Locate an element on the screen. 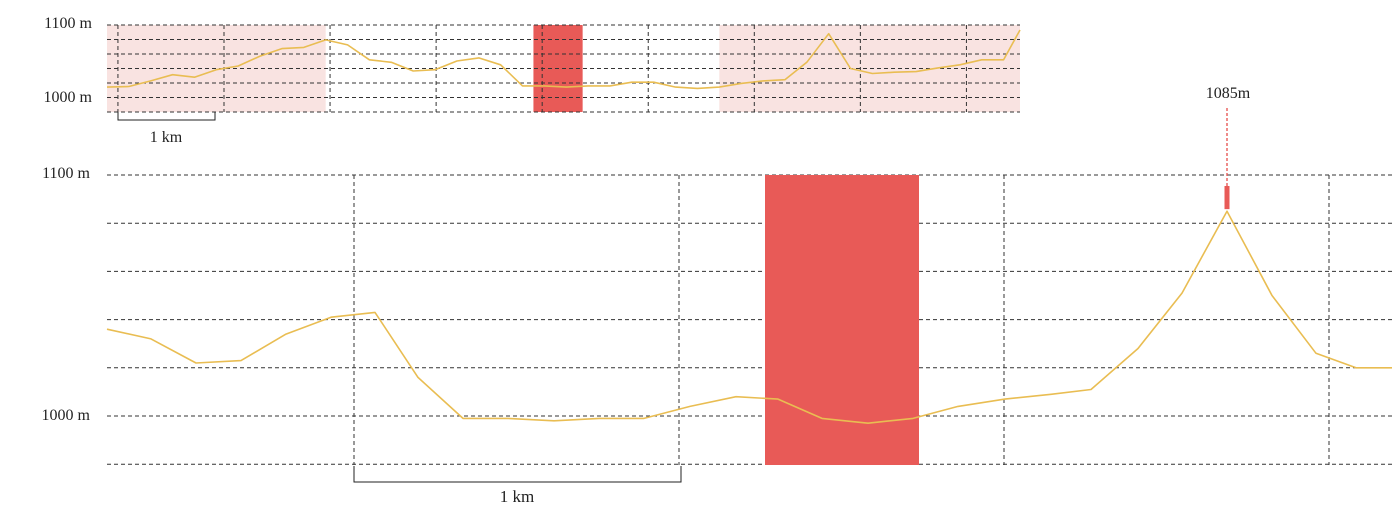  overview-scale-bar is located at coordinates (166, 116).